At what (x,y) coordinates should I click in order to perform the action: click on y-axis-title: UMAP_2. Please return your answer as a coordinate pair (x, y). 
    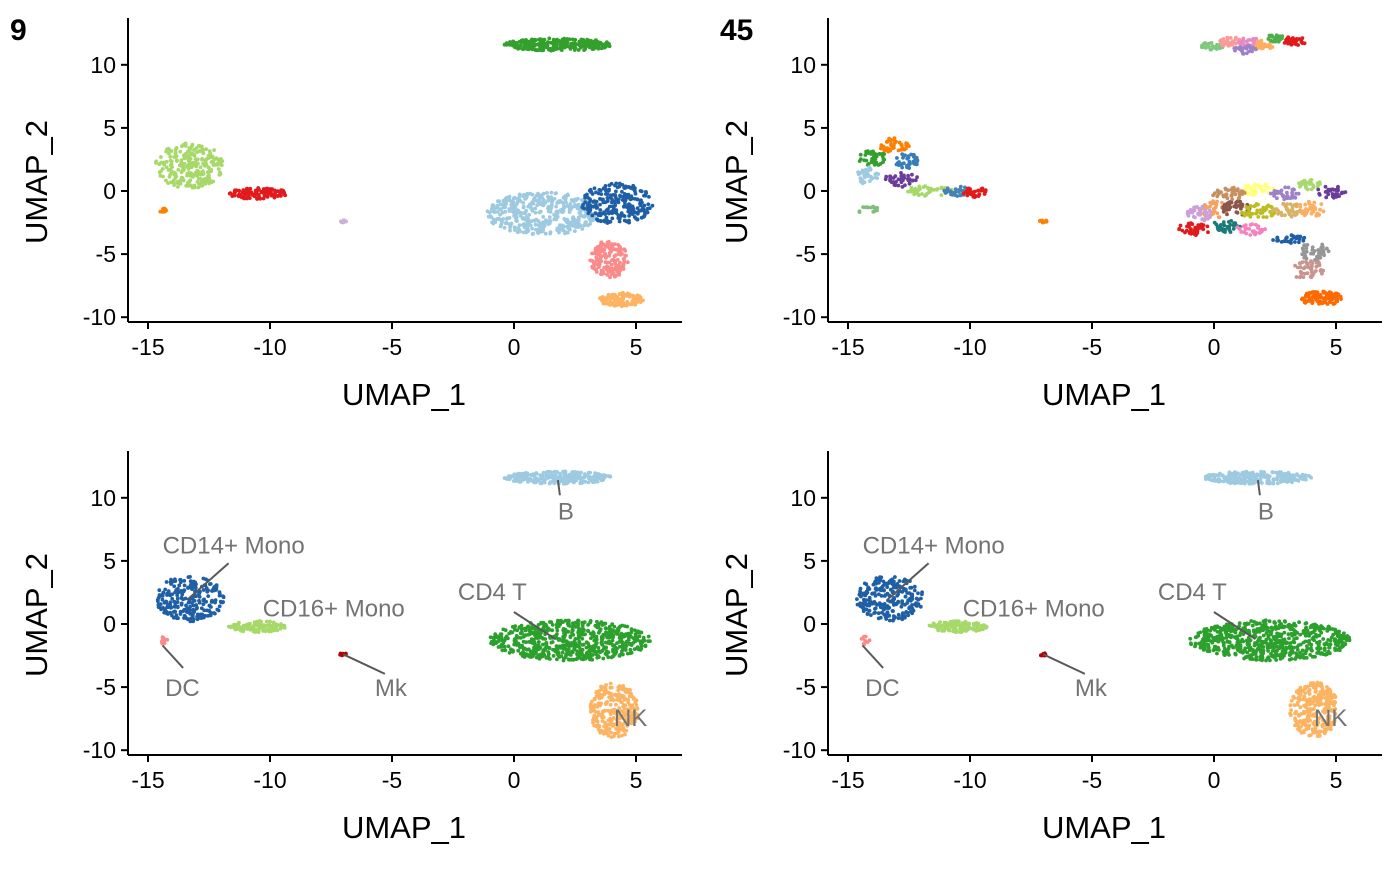
    Looking at the image, I should click on (736, 182).